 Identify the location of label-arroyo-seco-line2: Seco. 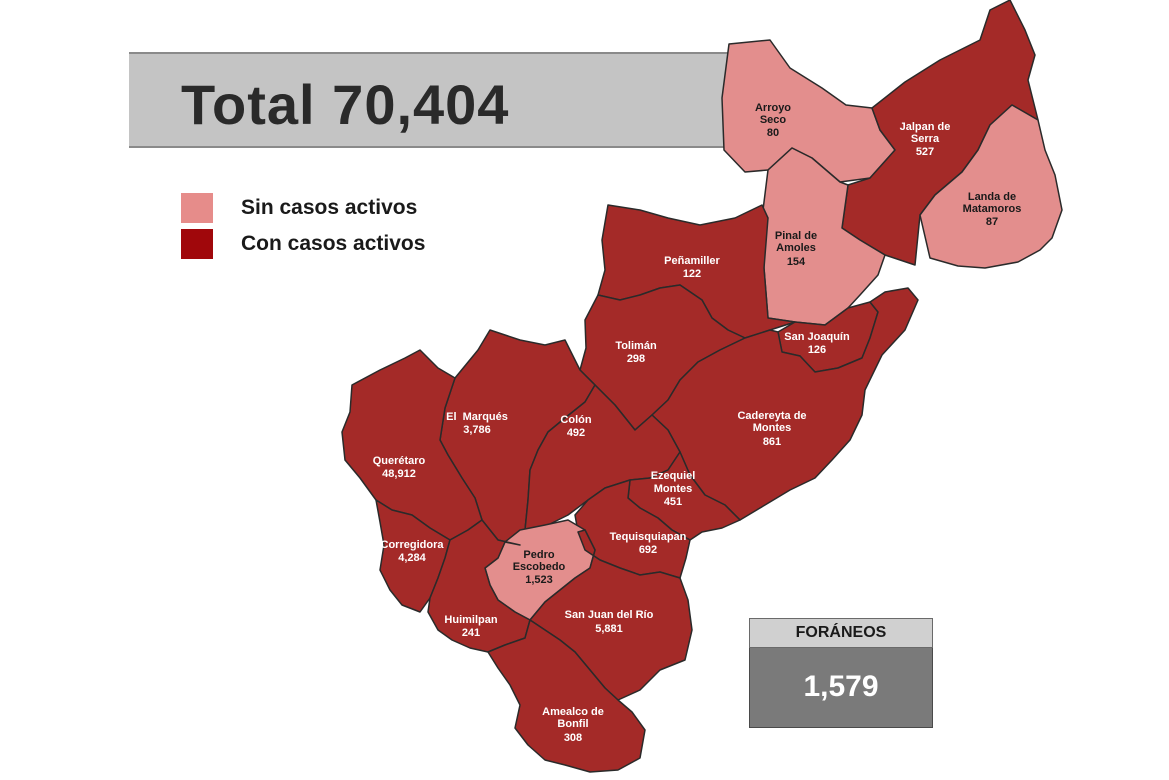
(773, 120).